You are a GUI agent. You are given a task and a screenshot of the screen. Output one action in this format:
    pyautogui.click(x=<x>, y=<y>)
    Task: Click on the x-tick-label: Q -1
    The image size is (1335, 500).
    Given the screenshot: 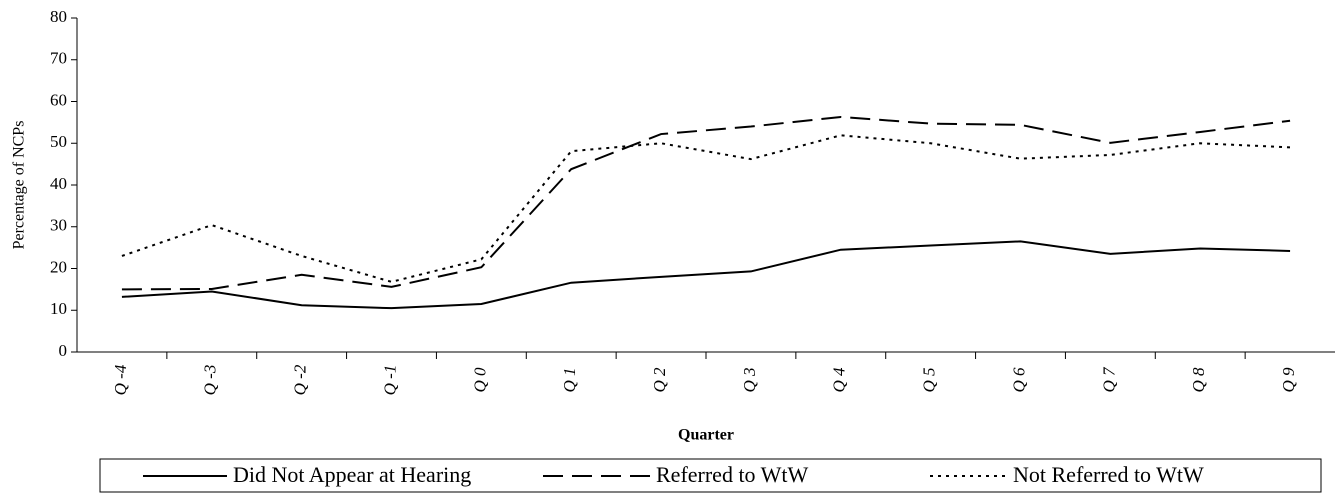 What is the action you would take?
    pyautogui.click(x=389, y=380)
    